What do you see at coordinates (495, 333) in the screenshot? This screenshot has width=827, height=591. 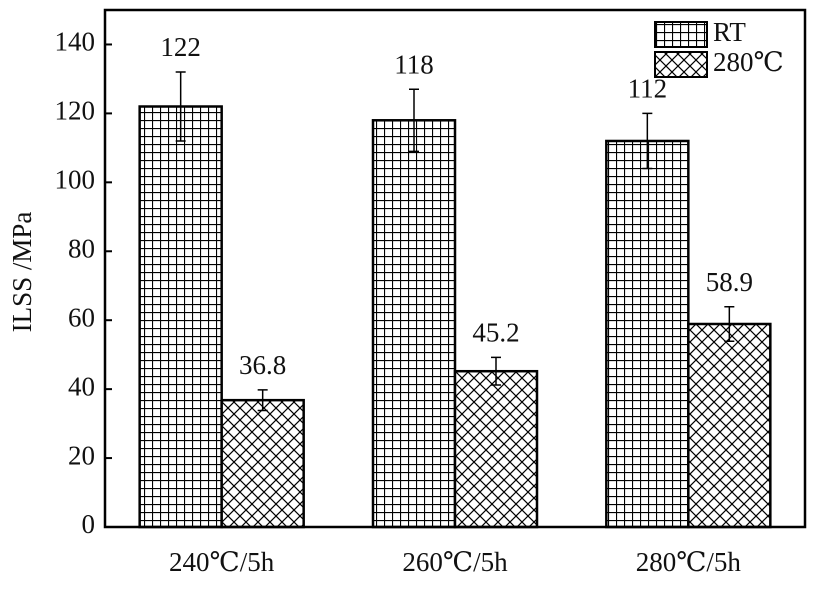 I see `value-label: 45.2` at bounding box center [495, 333].